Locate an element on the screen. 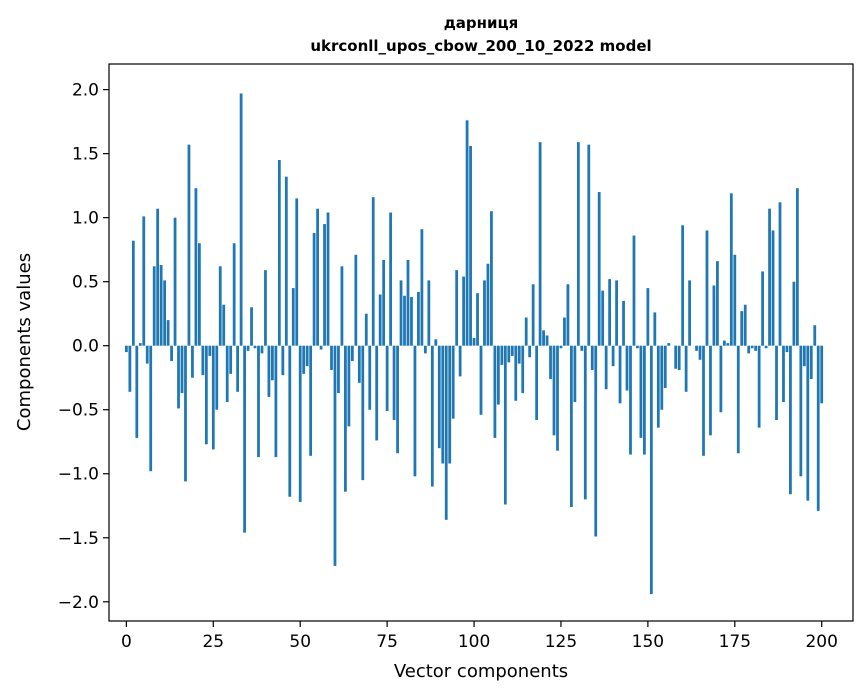  x-tick-label: 175 is located at coordinates (735, 642).